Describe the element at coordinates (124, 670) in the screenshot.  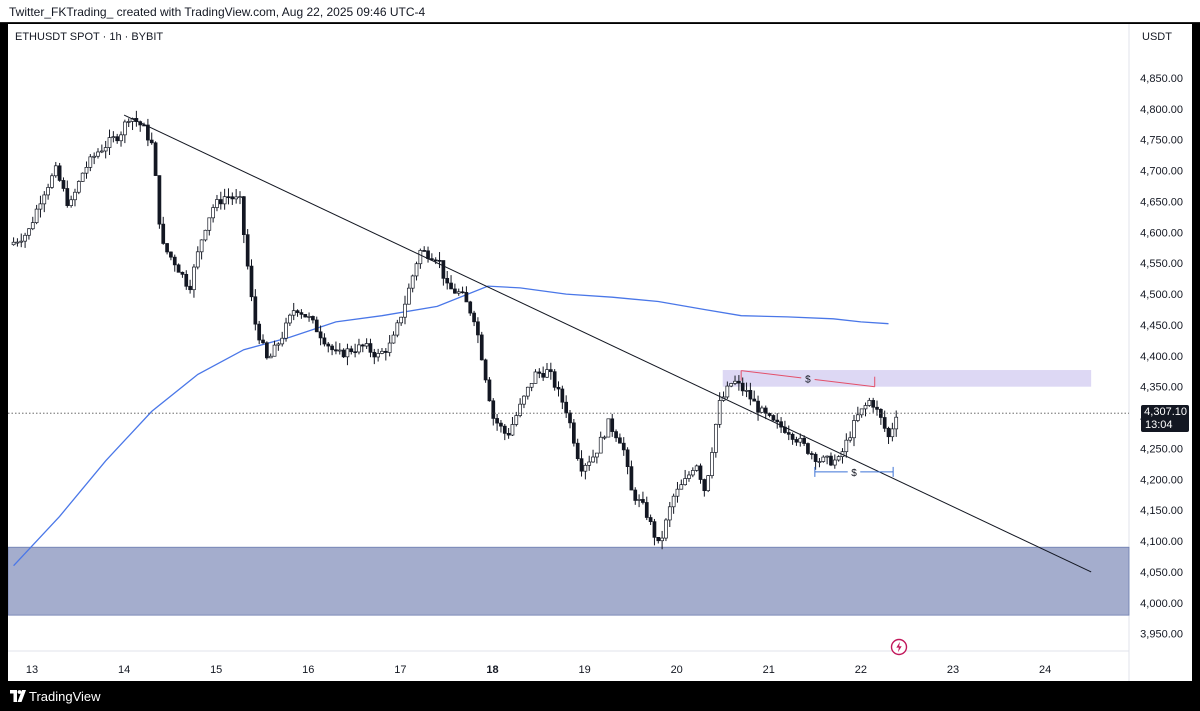
I see `time-tick-label: 14` at that location.